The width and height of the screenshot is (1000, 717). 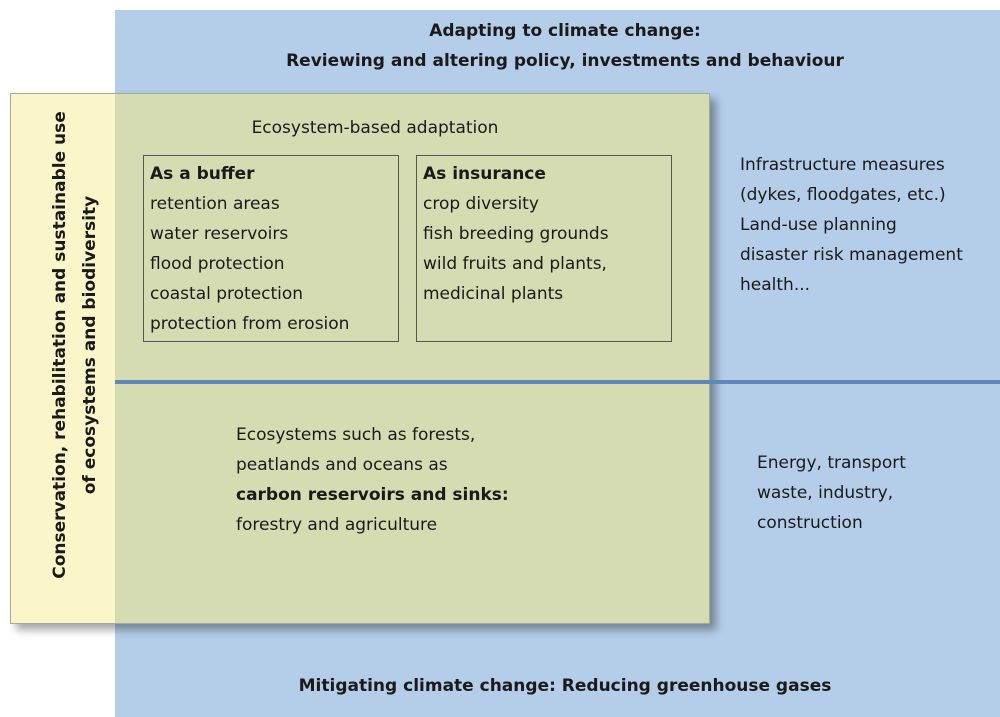 I want to click on text-line: protection from erosion, so click(x=250, y=324).